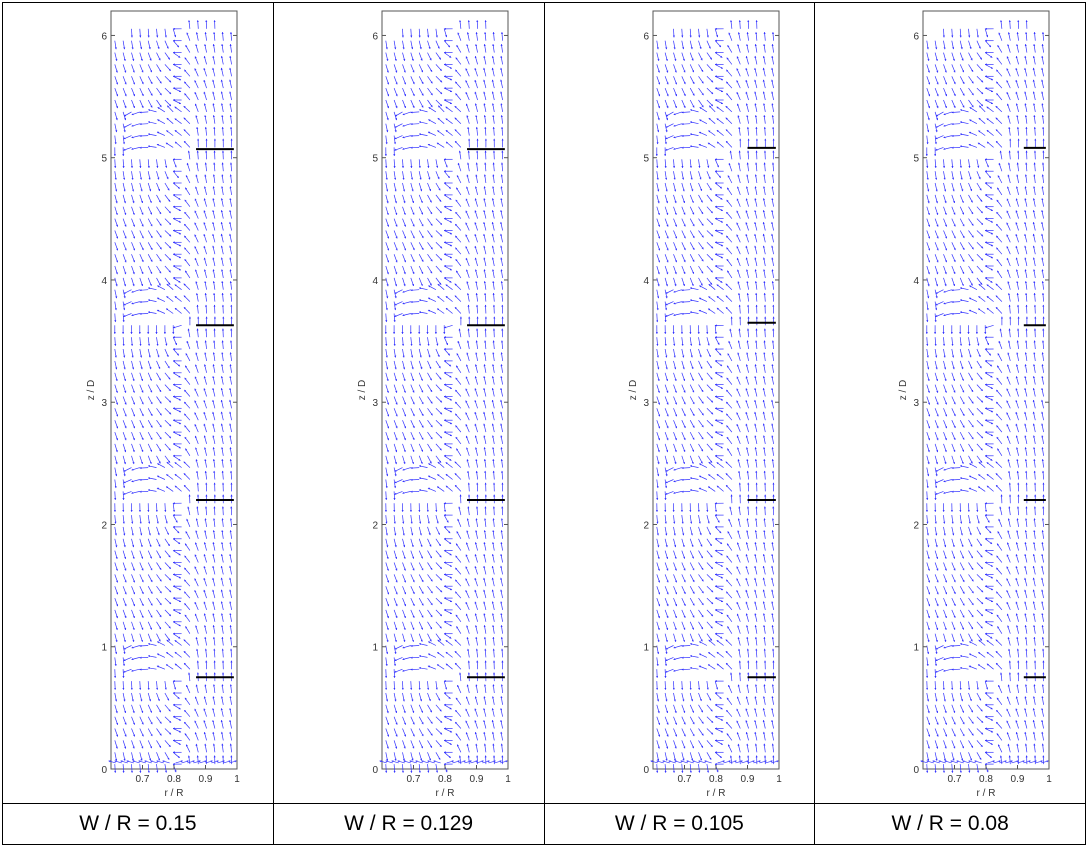 The width and height of the screenshot is (1088, 847). Describe the element at coordinates (747, 779) in the screenshot. I see `x-tick-label: 0.9` at that location.